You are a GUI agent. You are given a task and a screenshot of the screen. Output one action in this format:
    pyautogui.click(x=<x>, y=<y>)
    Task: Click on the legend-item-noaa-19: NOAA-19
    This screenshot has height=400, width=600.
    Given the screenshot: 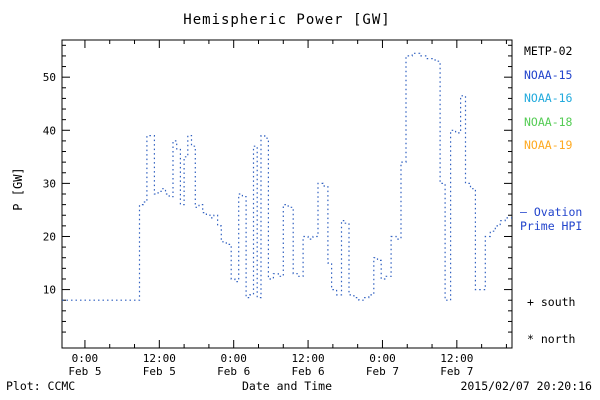 What is the action you would take?
    pyautogui.click(x=548, y=145)
    